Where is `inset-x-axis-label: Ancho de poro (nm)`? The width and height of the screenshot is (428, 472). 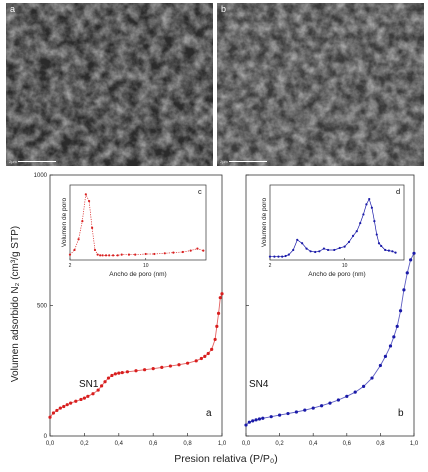
inset-x-axis-label: Ancho de poro (nm) is located at coordinates (336, 274).